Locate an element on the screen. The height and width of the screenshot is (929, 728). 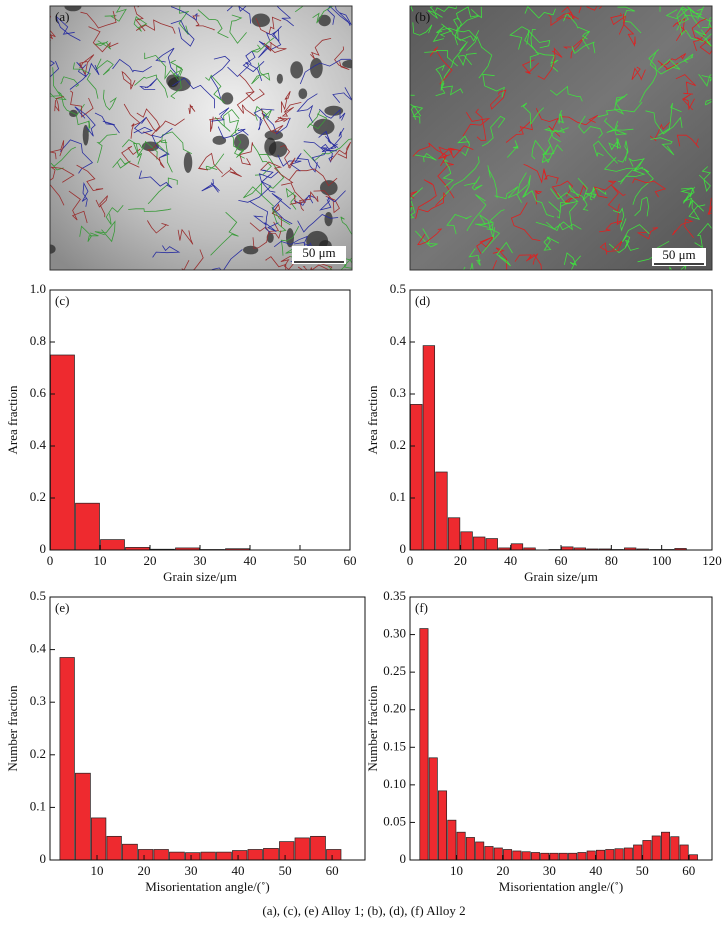
y-axis-label: Number fraction is located at coordinates (12, 728).